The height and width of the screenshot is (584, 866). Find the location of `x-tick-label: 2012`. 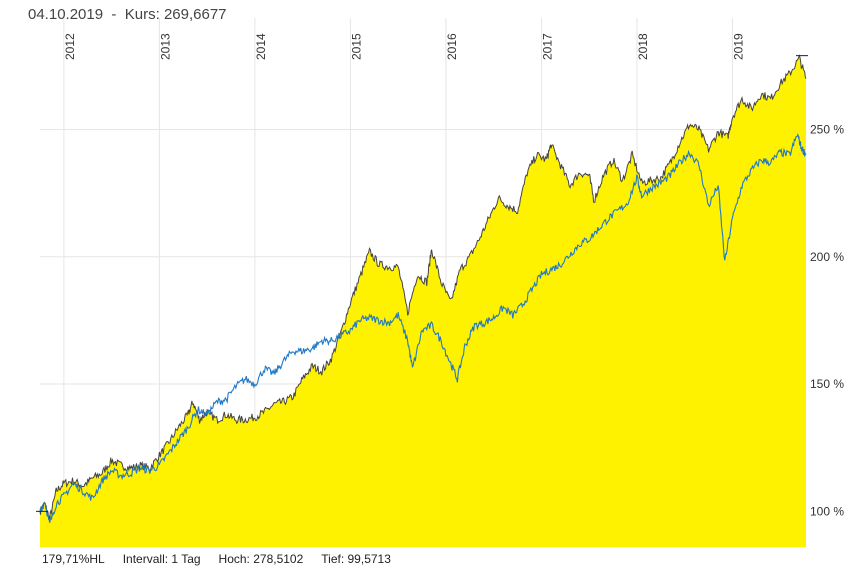

x-tick-label: 2012 is located at coordinates (70, 46).